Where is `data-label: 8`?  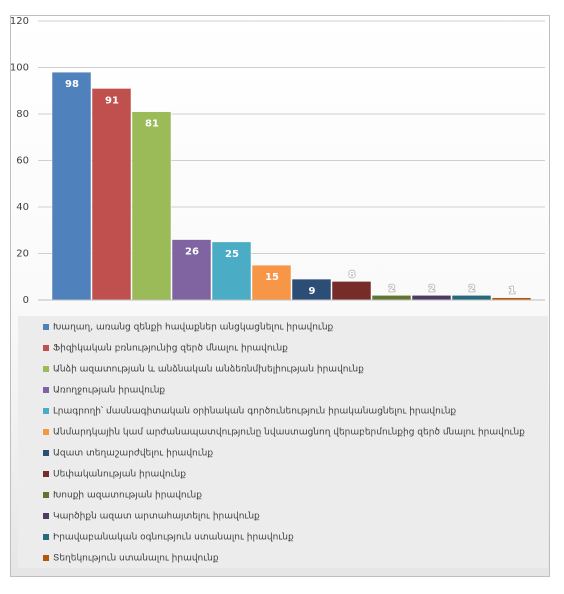
data-label: 8 is located at coordinates (352, 274).